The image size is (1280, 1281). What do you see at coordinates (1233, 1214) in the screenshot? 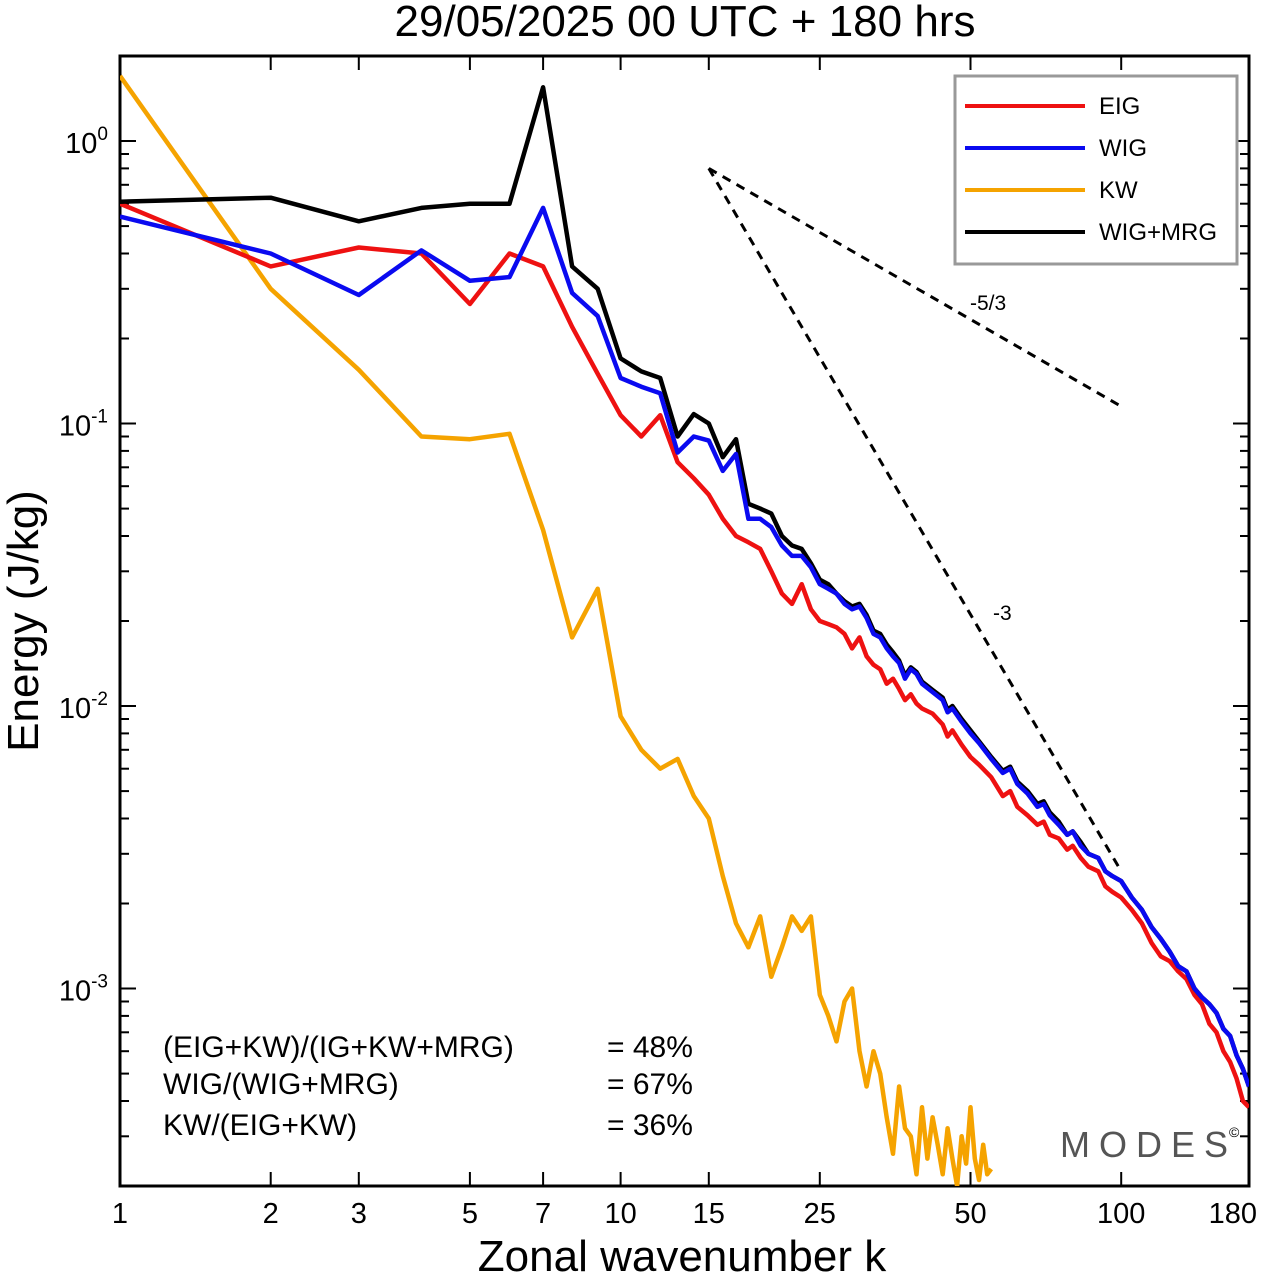
I see `x-tick-label: 180` at bounding box center [1233, 1214].